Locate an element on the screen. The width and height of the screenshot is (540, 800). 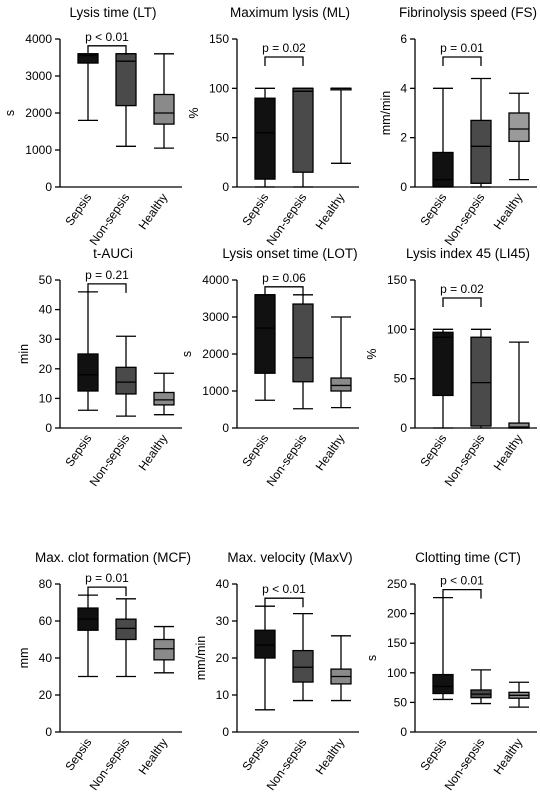
chart-title: Max. clot formation (MCF) is located at coordinates (113, 557).